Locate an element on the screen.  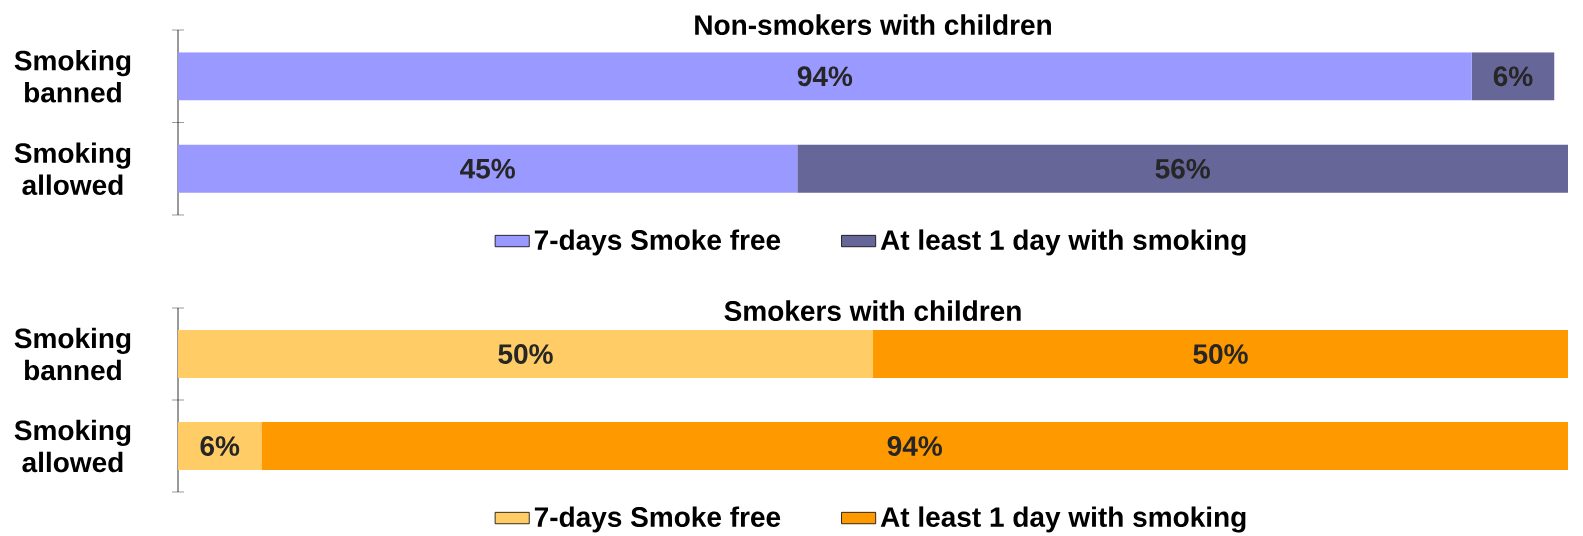
data-label: 56% is located at coordinates (1182, 168).